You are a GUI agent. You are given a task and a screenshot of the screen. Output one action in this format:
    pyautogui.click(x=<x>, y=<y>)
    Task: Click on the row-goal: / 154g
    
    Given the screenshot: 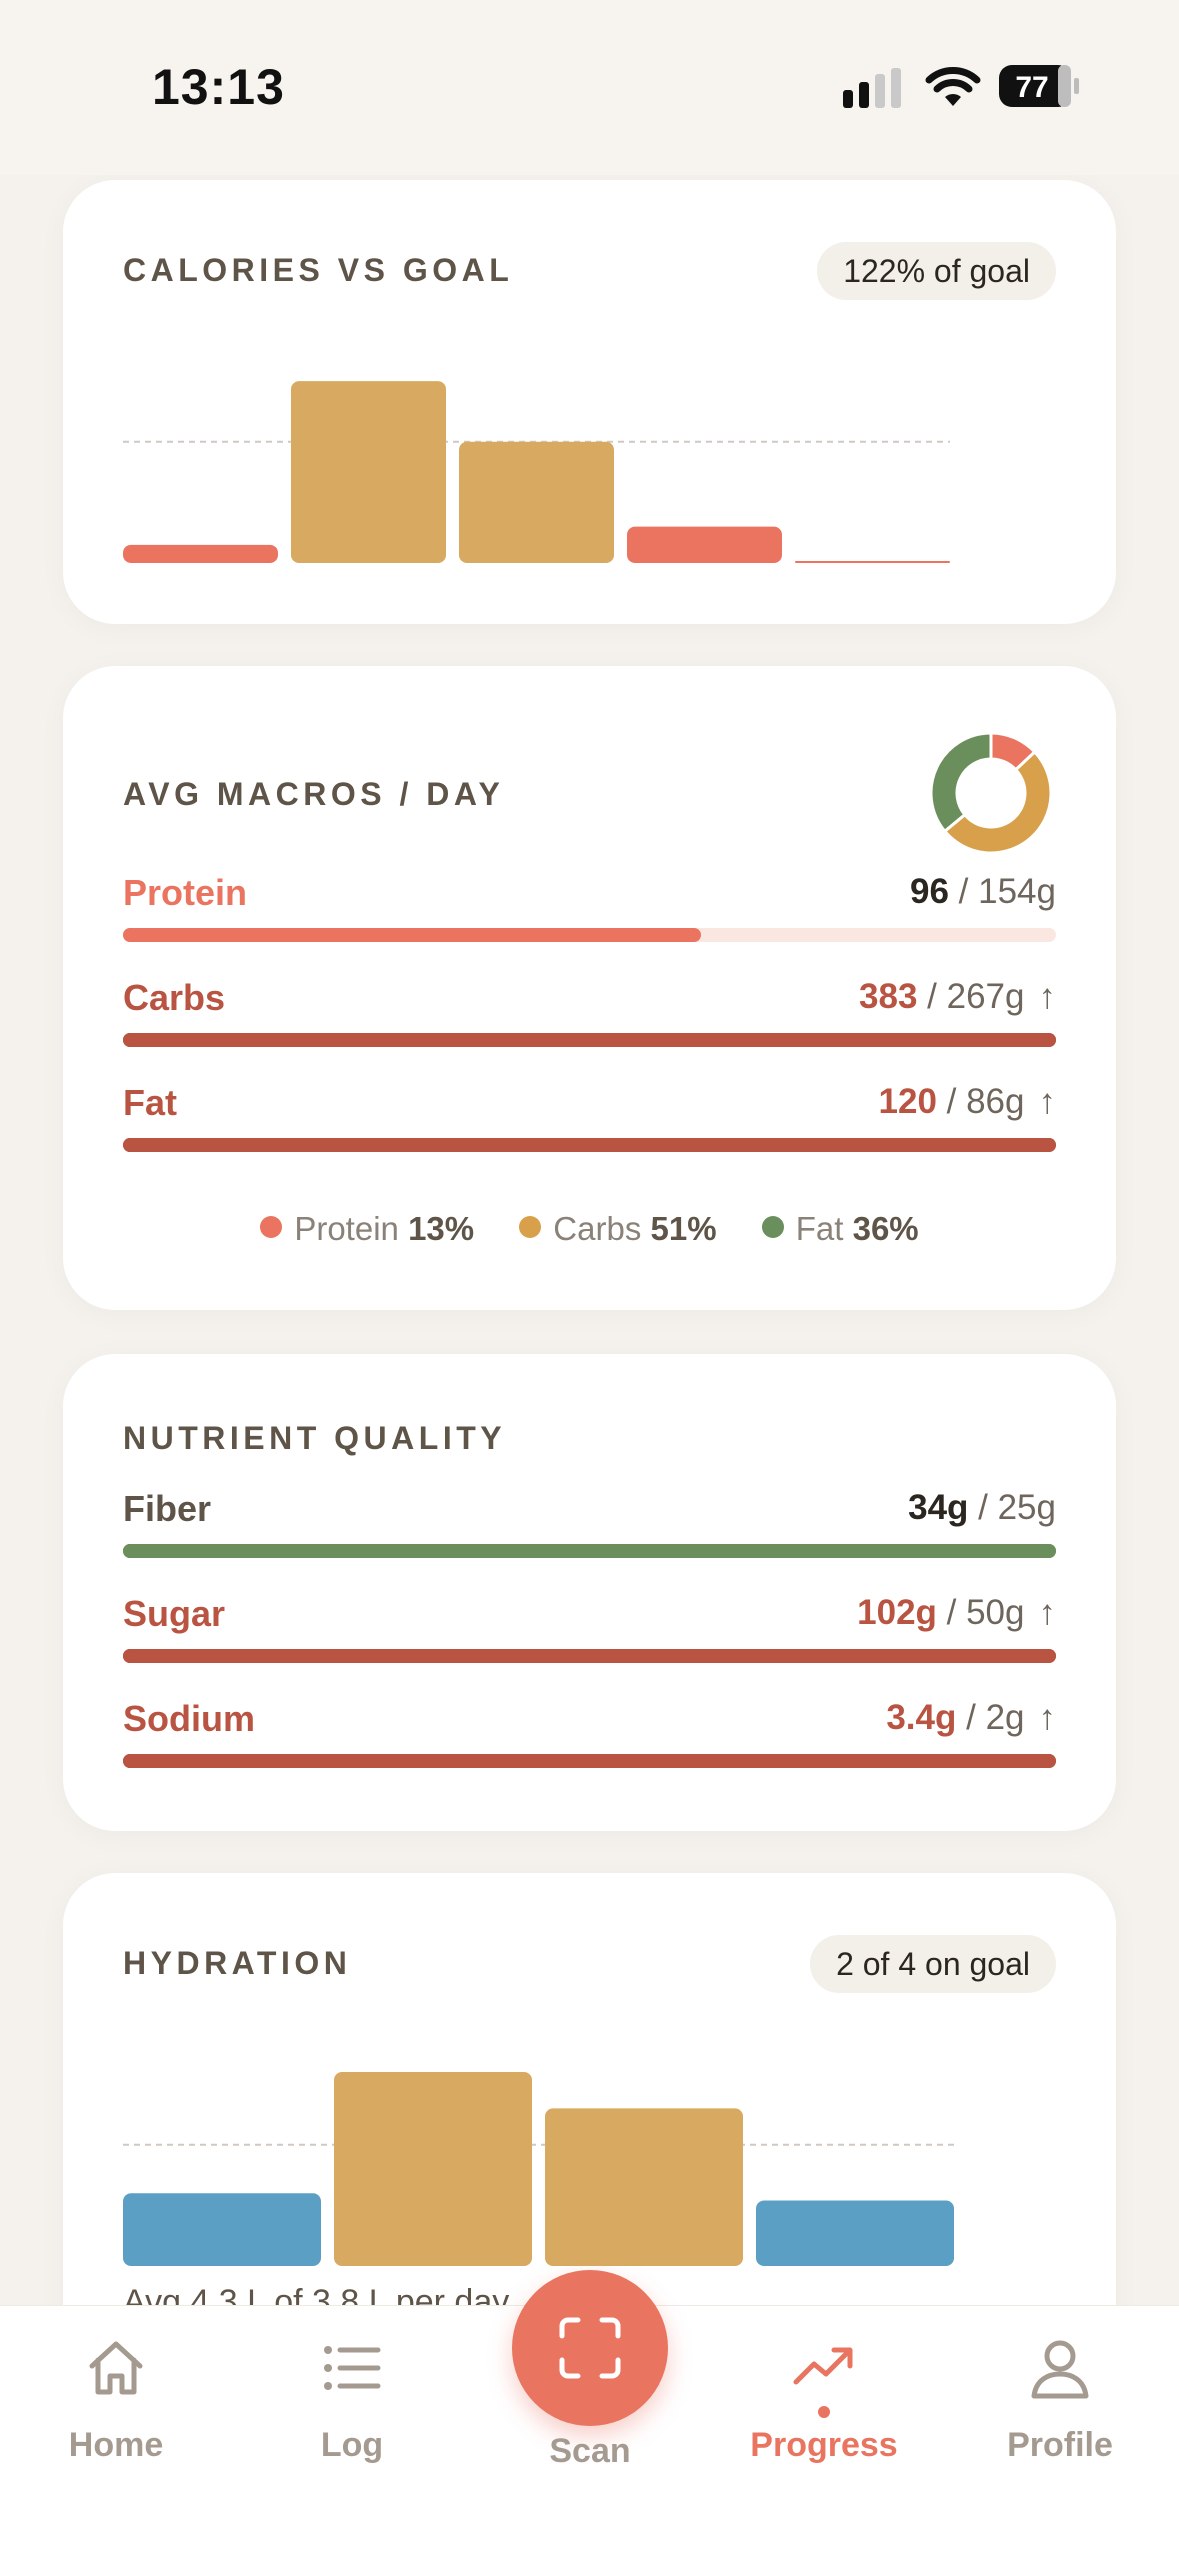 What is the action you would take?
    pyautogui.click(x=1002, y=891)
    